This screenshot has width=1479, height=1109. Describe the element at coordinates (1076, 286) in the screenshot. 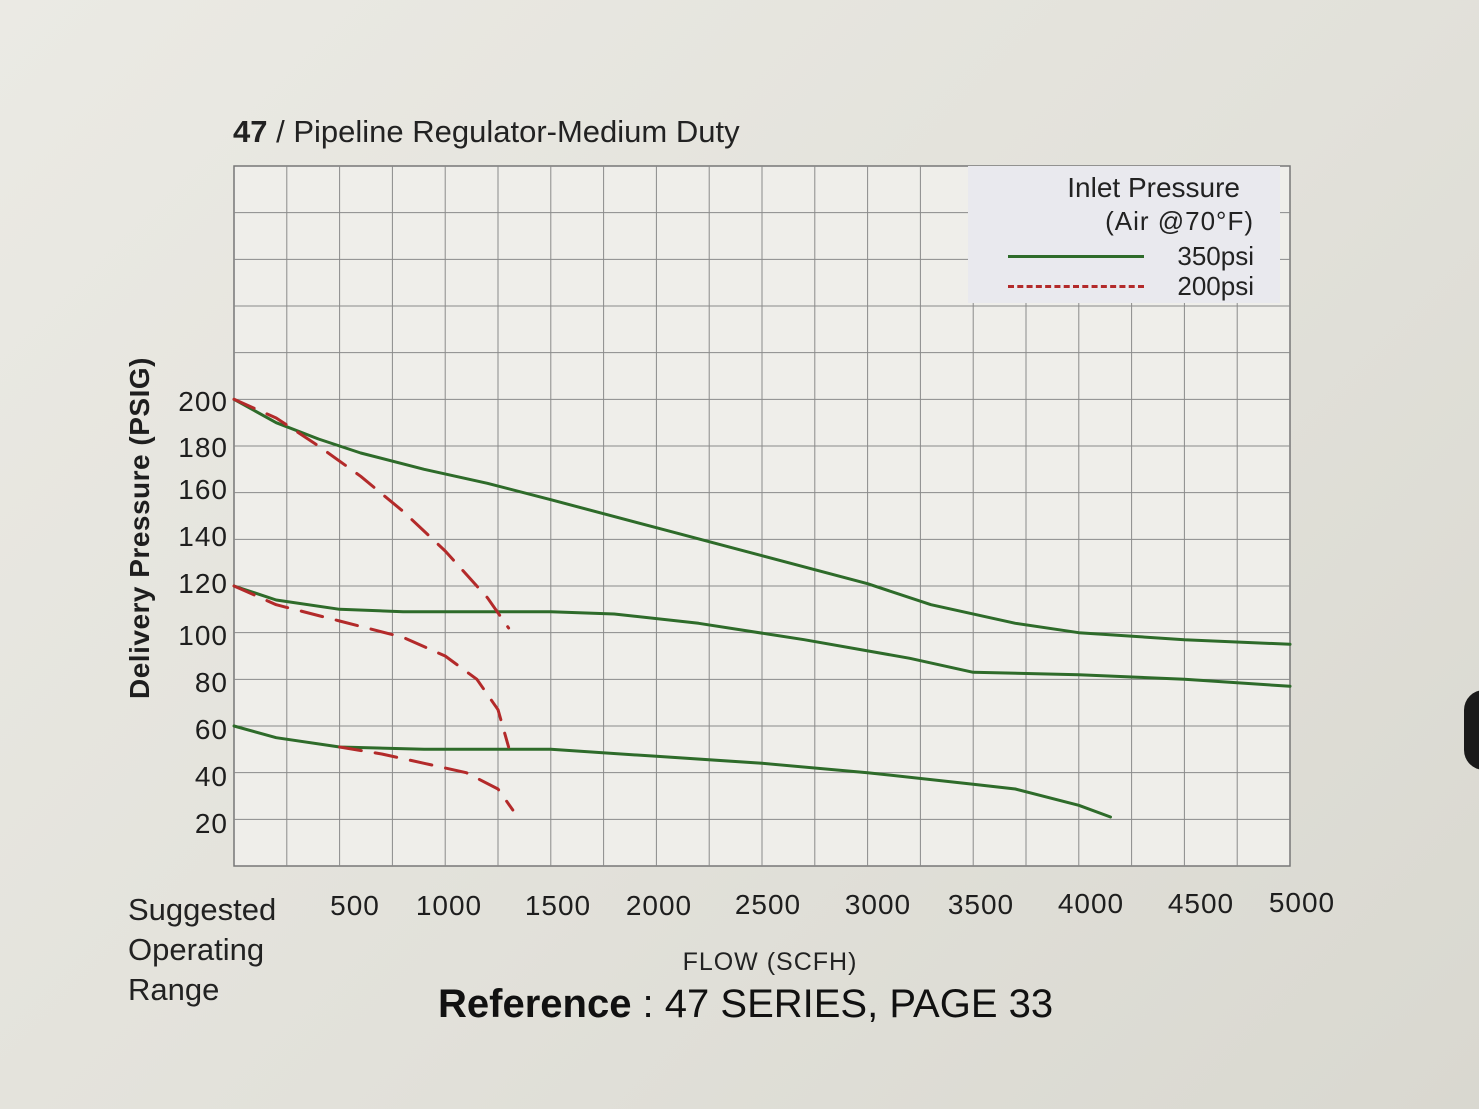

I see `legend-swatch-dashed` at that location.